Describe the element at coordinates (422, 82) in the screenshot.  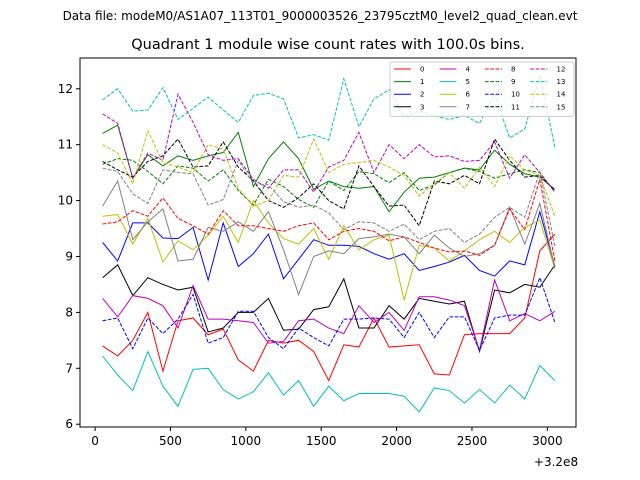
I see `legend-label-1: 1` at that location.